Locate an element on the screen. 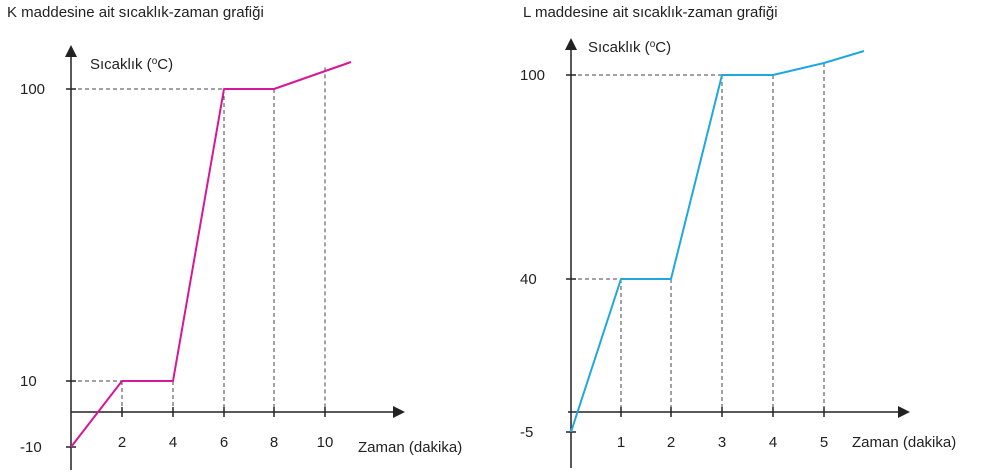  chart-k-title: K maddesine ait sıcaklık-zaman grafiği is located at coordinates (135, 12).